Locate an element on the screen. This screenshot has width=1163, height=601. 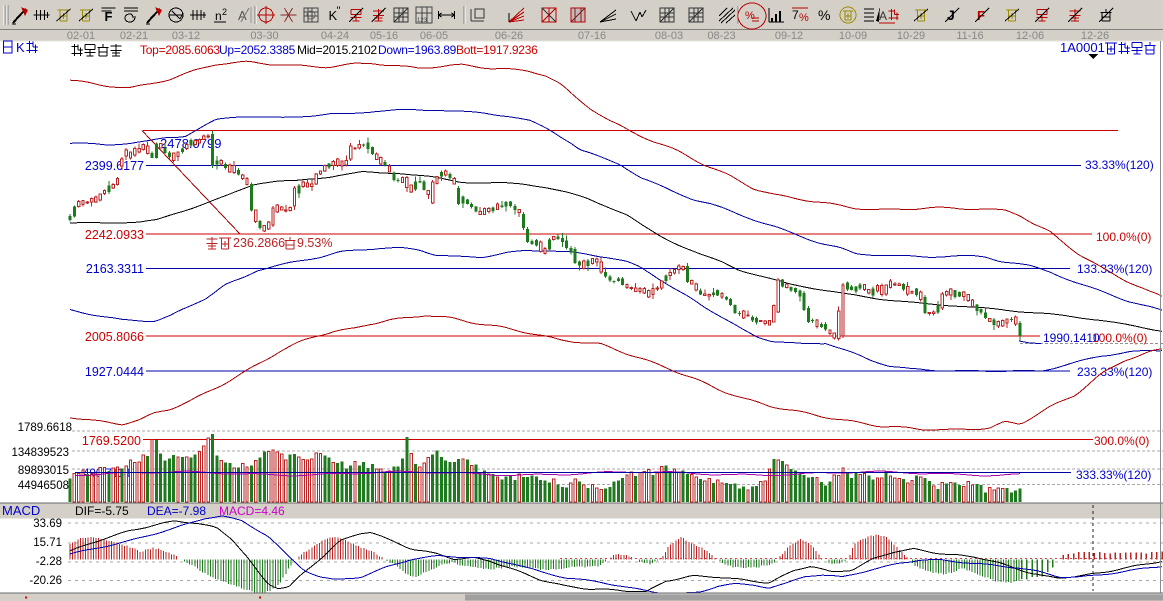
svg-text: 44946508 is located at coordinates (43, 486).